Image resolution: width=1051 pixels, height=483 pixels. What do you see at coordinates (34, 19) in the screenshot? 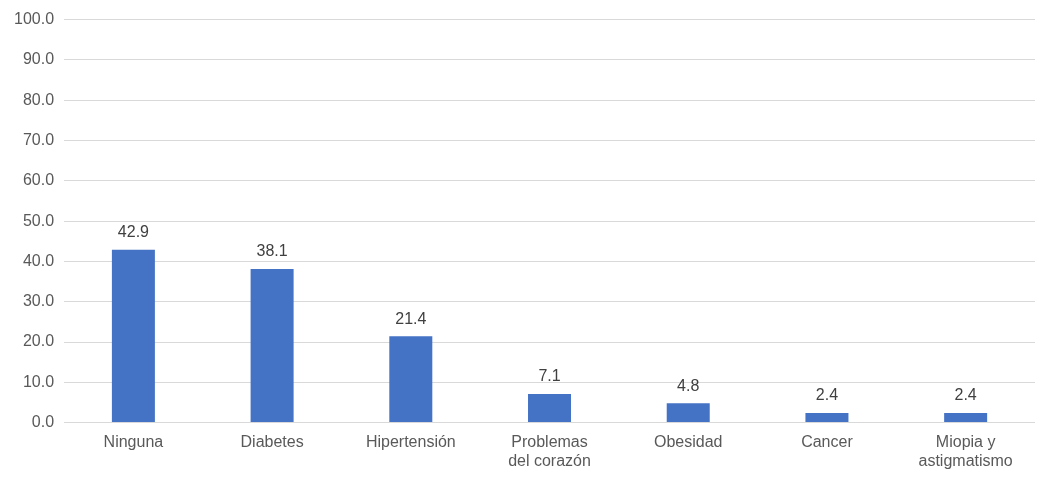
I see `y-tick-label: 100.0` at bounding box center [34, 19].